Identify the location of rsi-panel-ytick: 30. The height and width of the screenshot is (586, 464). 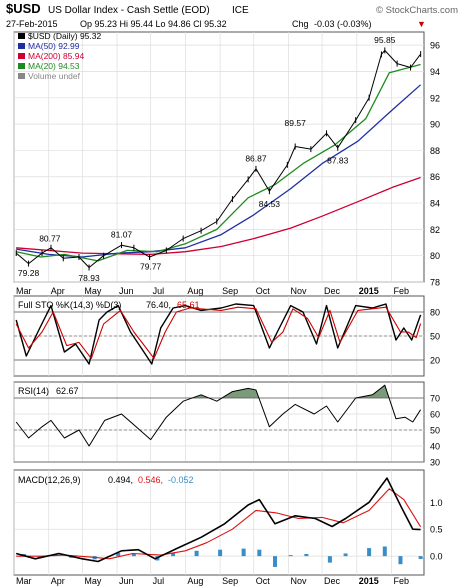
(435, 463).